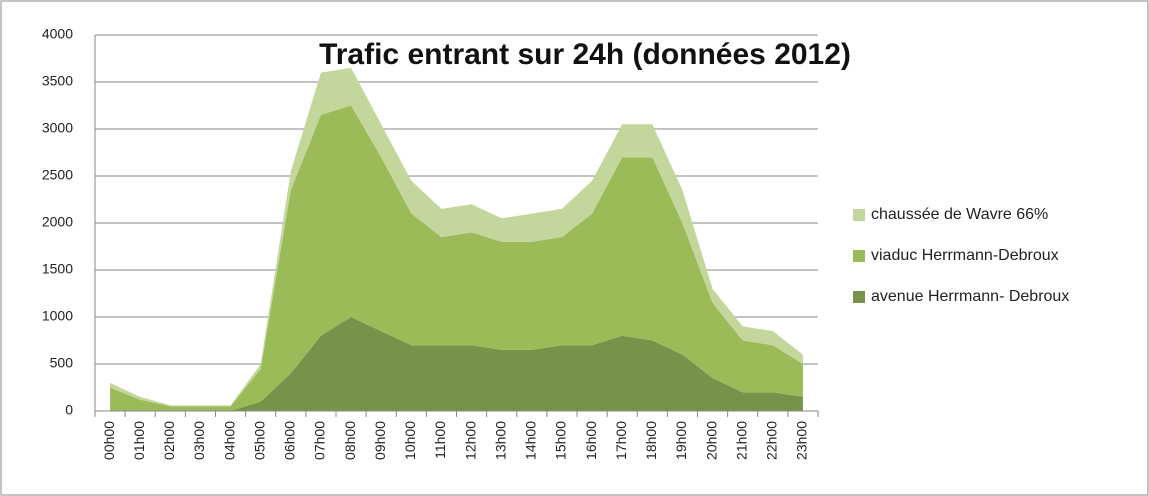  What do you see at coordinates (57, 128) in the screenshot?
I see `y-tick-label: 3000` at bounding box center [57, 128].